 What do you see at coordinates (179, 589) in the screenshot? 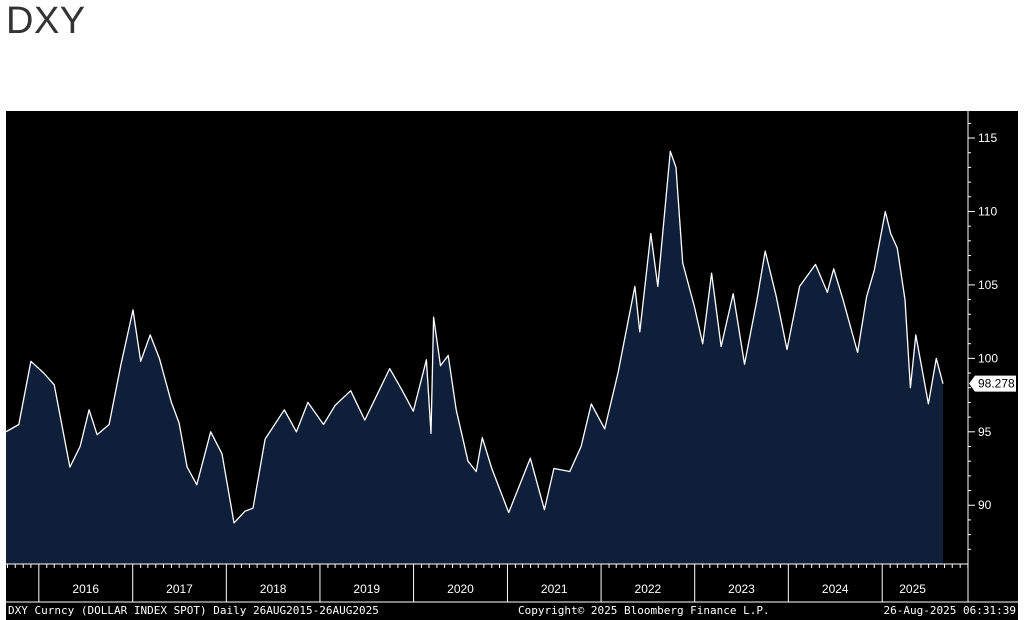
I see `x-tick-label: 2017` at bounding box center [179, 589].